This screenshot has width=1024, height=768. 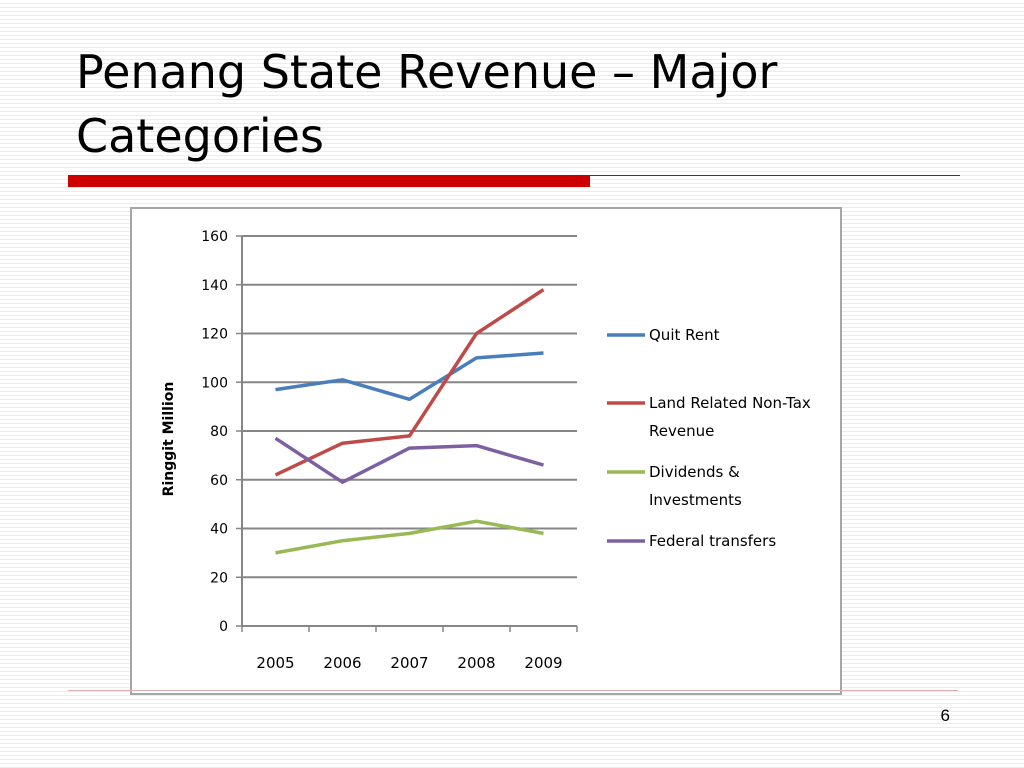 What do you see at coordinates (712, 541) in the screenshot?
I see `legend-label: Federal transfers` at bounding box center [712, 541].